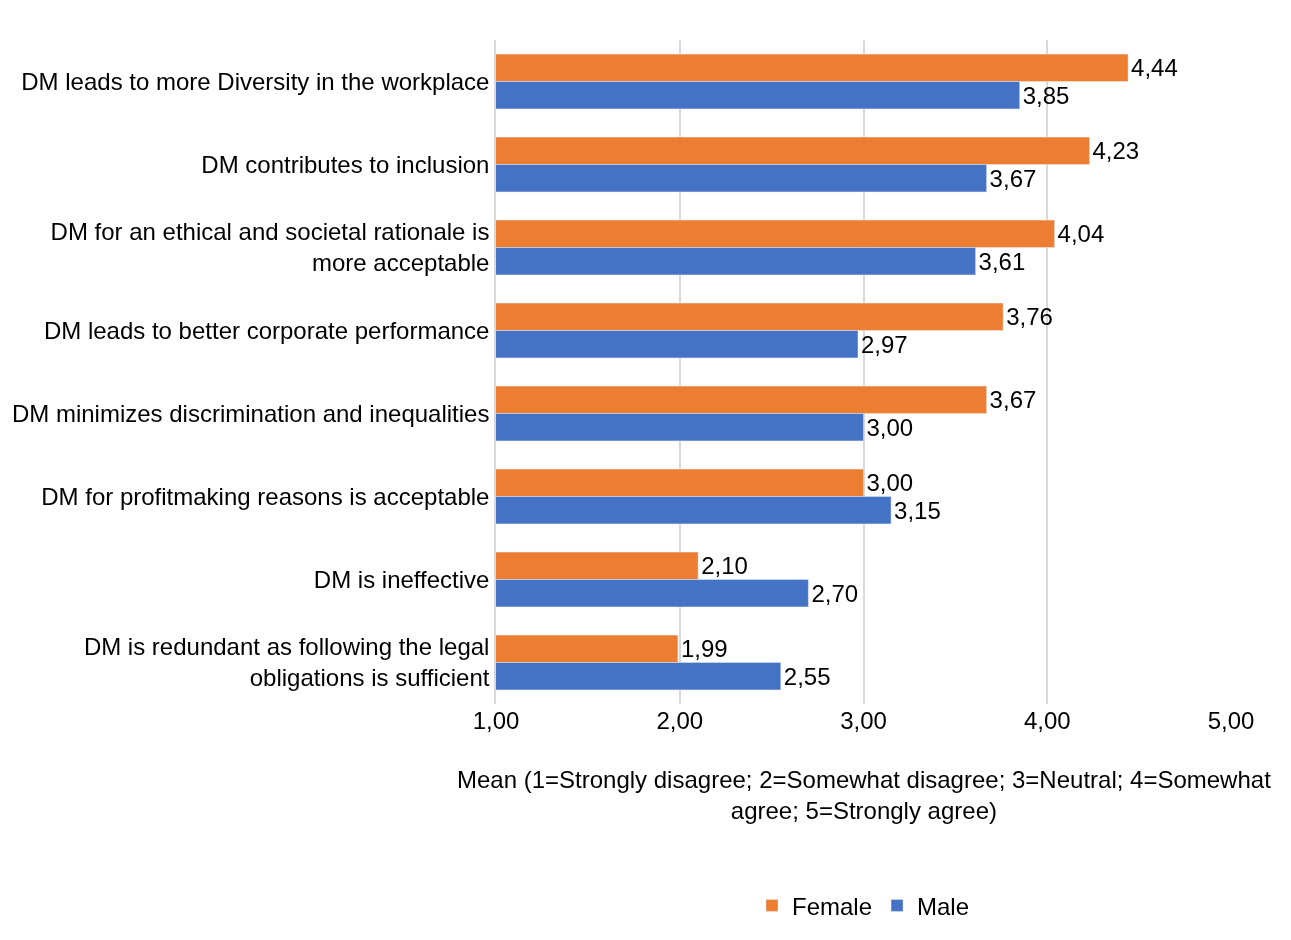  Describe the element at coordinates (864, 795) in the screenshot. I see `x-axis-title: Mean (1=Strongly disagree; 2=Somewhat disagree; 3=Neutral; 4=Somewhat agree; 5=Strongly agree)` at that location.